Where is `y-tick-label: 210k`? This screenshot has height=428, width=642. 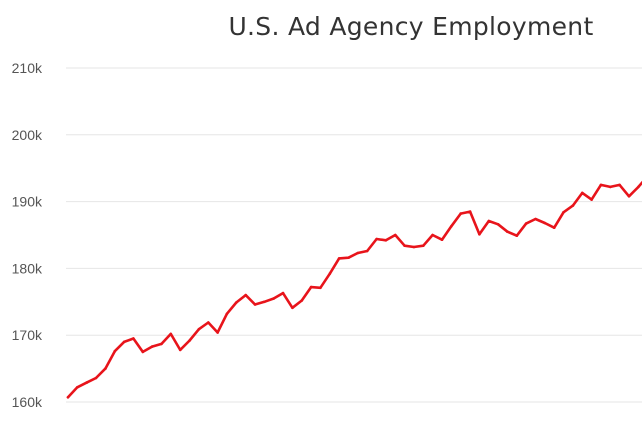
y-tick-label: 210k is located at coordinates (27, 68).